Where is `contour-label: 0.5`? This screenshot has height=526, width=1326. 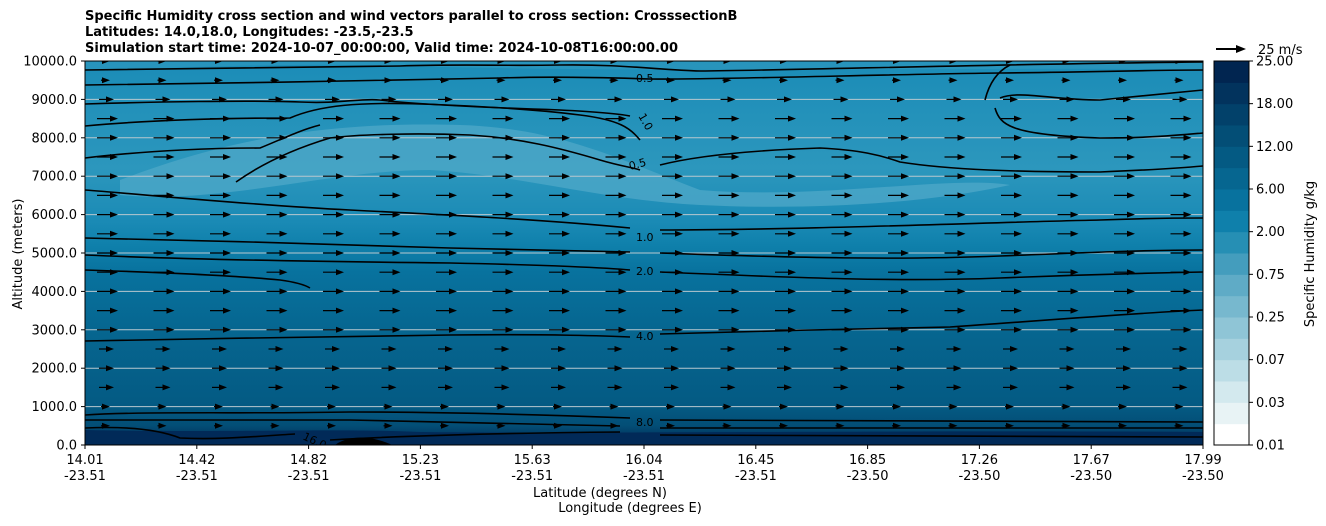
contour-label: 0.5 is located at coordinates (637, 164).